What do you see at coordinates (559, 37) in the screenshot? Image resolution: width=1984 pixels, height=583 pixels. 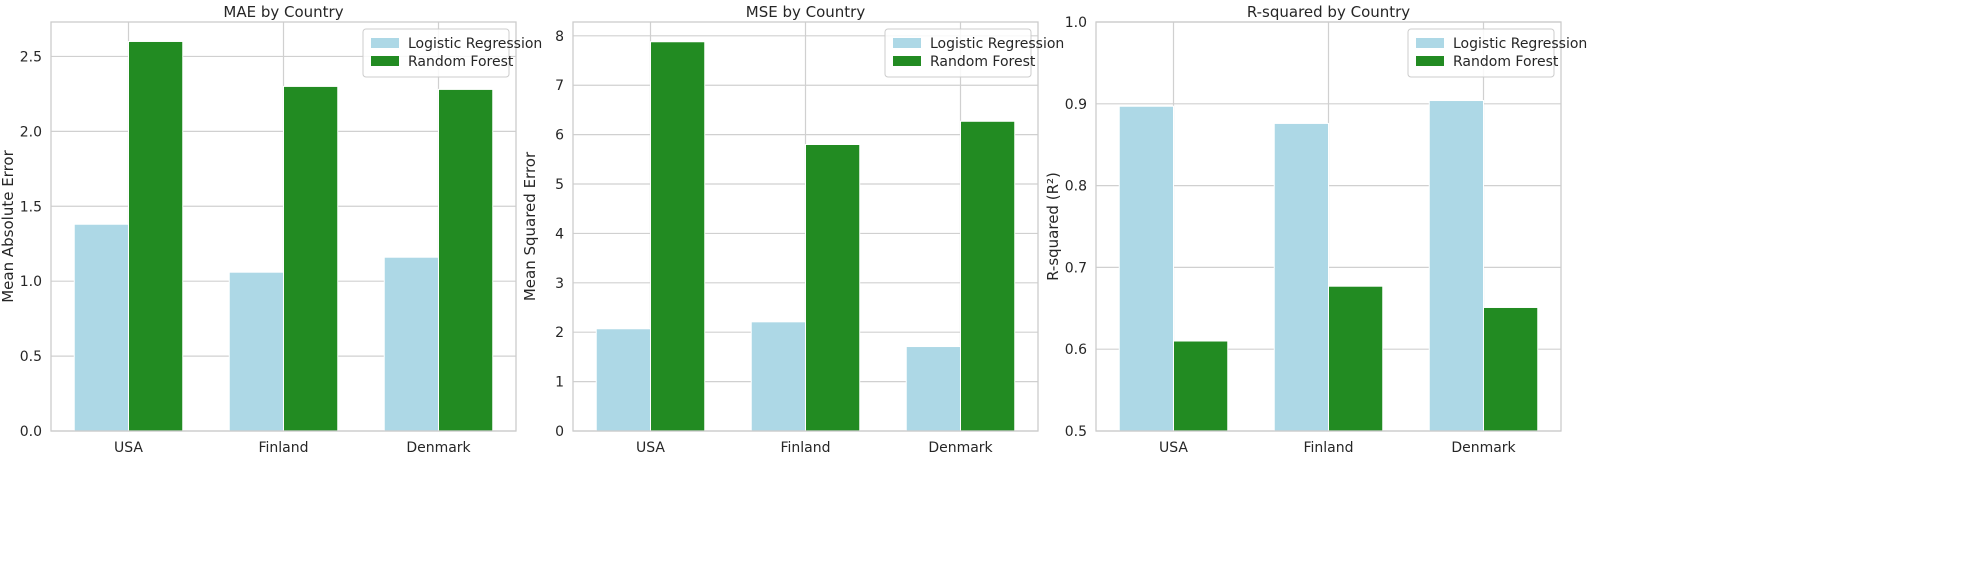 I see `y-tick-label: 8` at bounding box center [559, 37].